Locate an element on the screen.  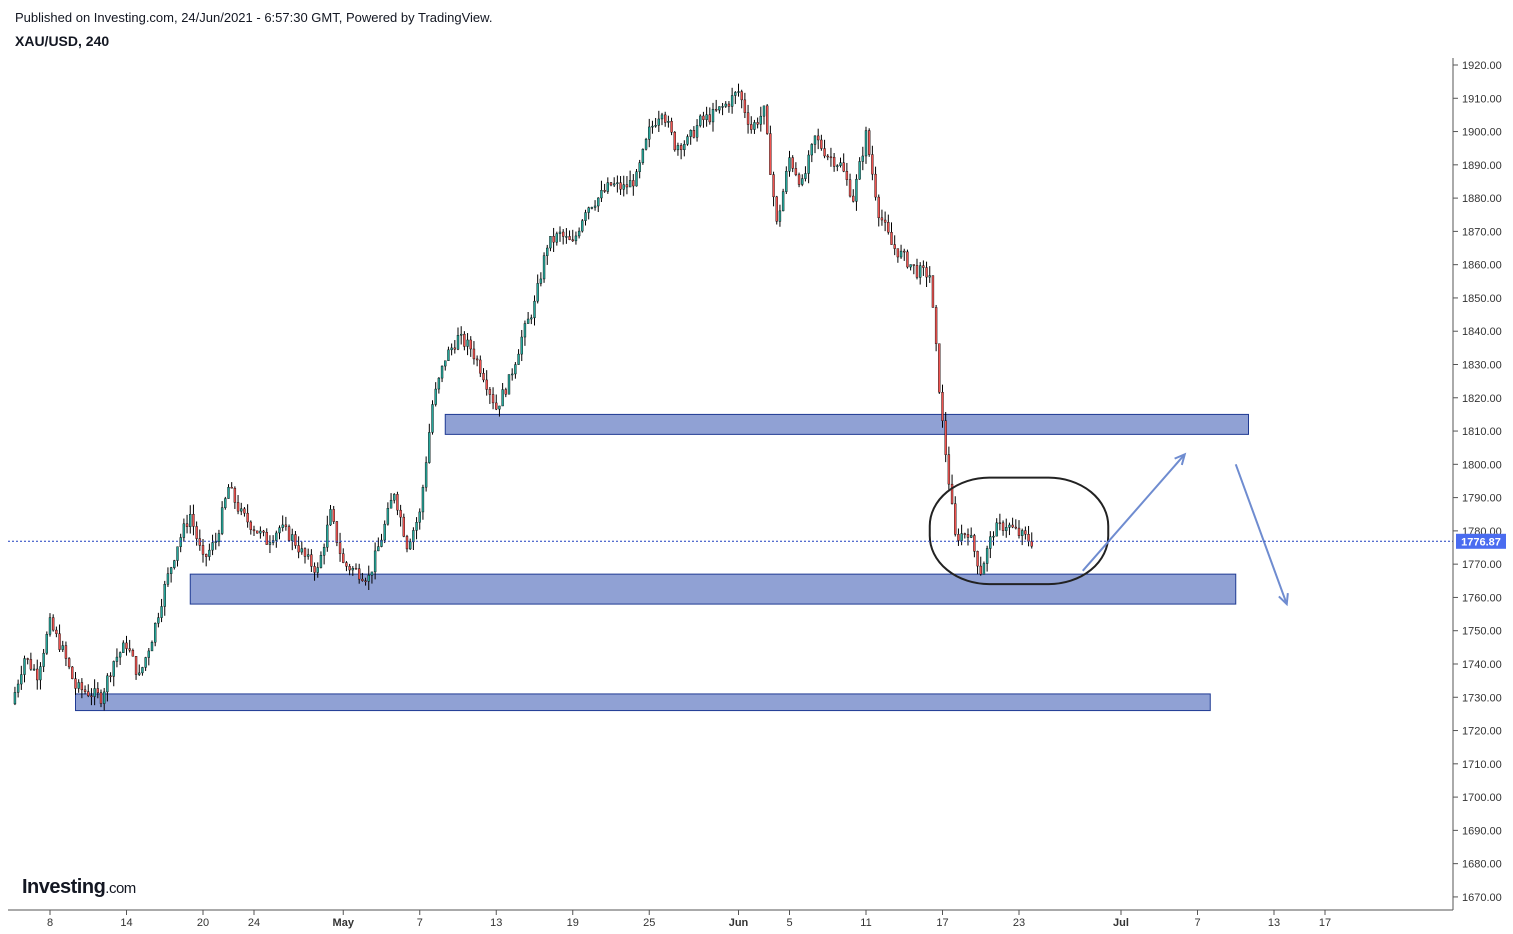
logo-suffix: .com is located at coordinates (120, 888).